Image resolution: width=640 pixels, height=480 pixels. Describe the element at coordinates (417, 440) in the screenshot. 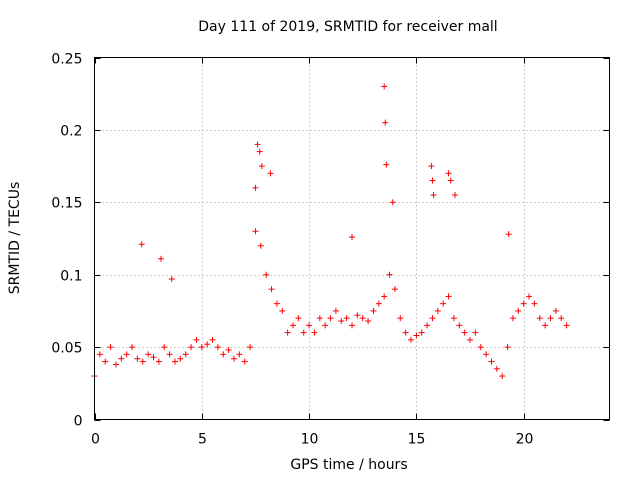

I see `x-tick-label: 15` at that location.